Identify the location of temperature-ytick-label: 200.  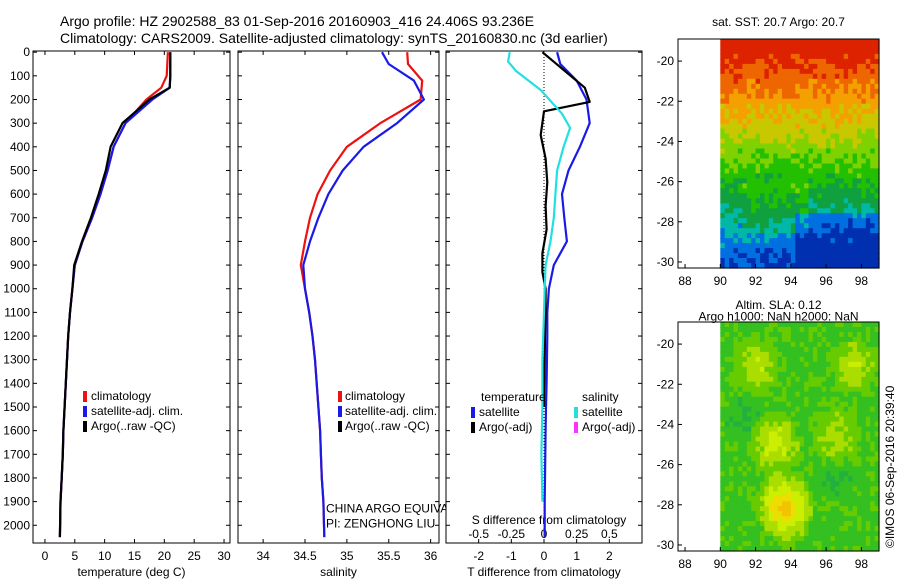
(20, 99).